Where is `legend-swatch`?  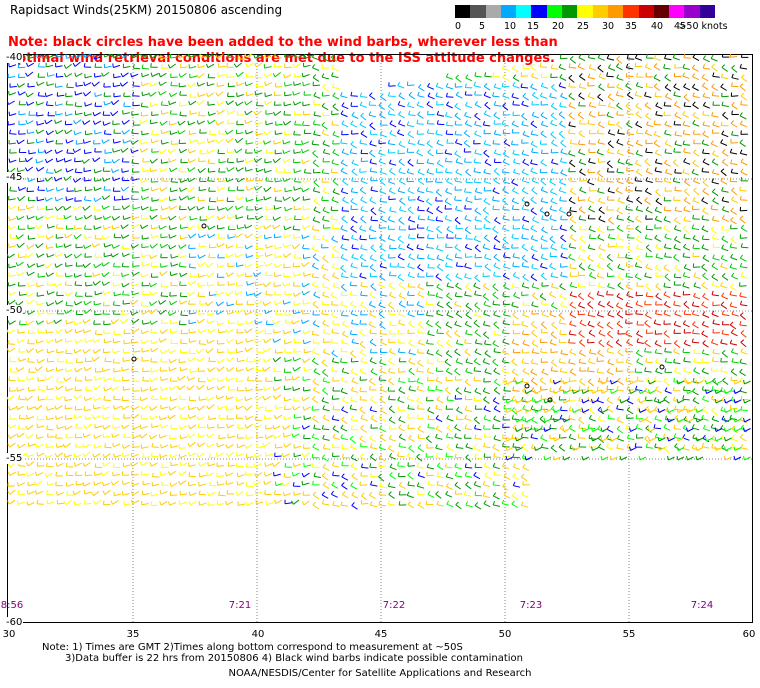 legend-swatch is located at coordinates (524, 11).